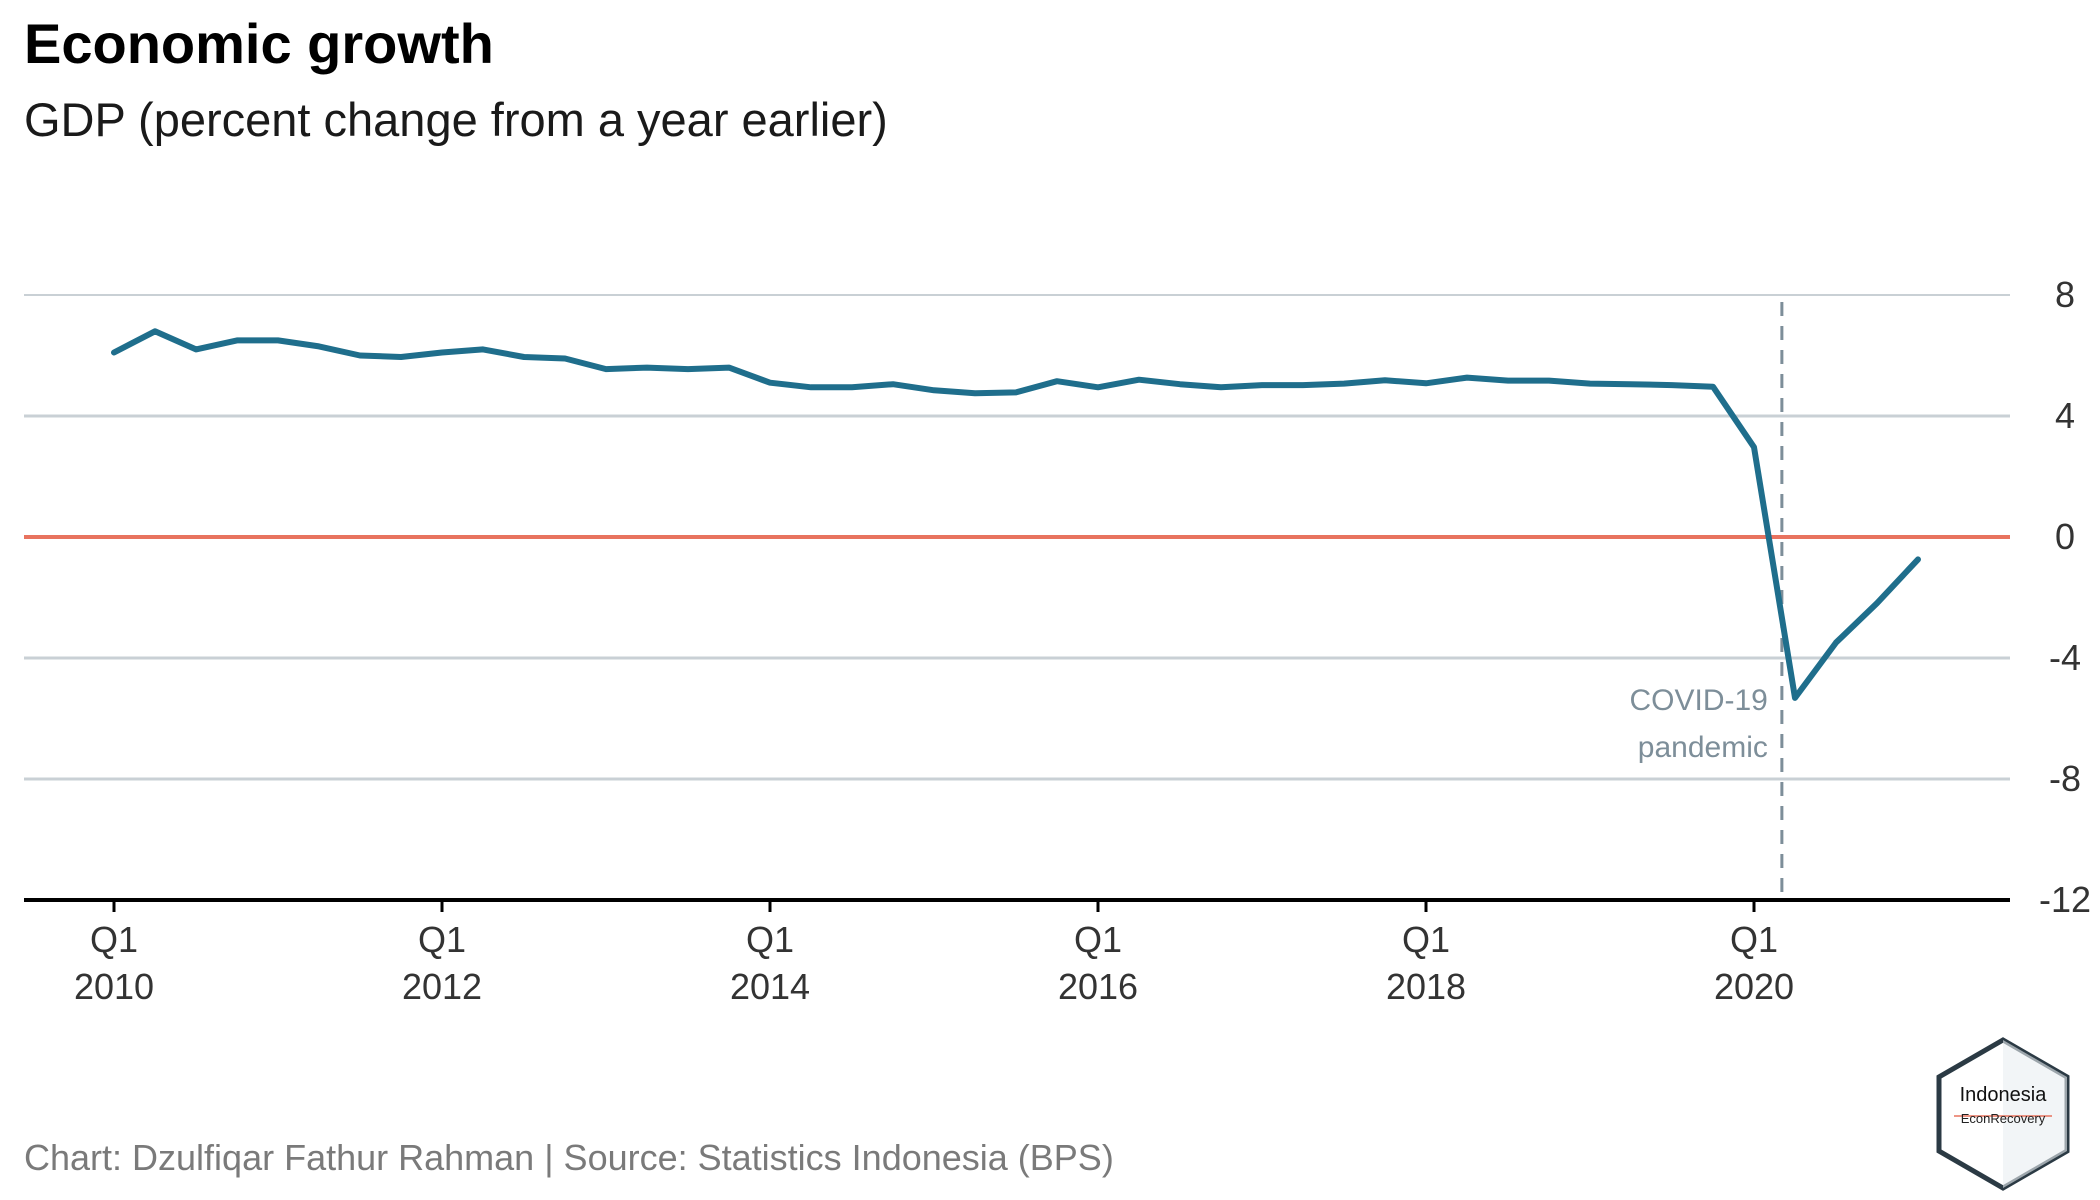  I want to click on x-tick-label-year: 2016, so click(1098, 986).